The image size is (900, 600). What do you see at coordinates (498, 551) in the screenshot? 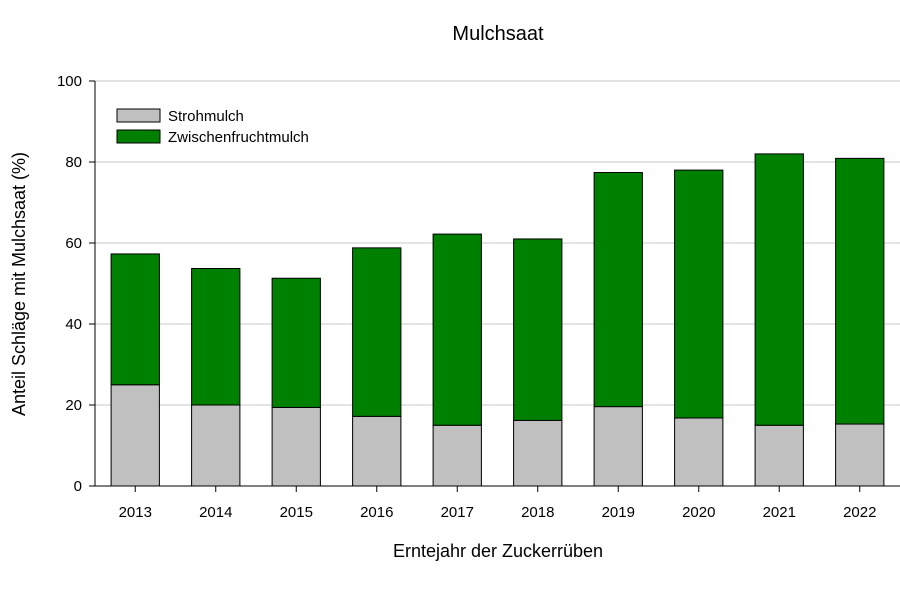
I see `x-axis-label: Erntejahr der Zuckerrüben` at bounding box center [498, 551].